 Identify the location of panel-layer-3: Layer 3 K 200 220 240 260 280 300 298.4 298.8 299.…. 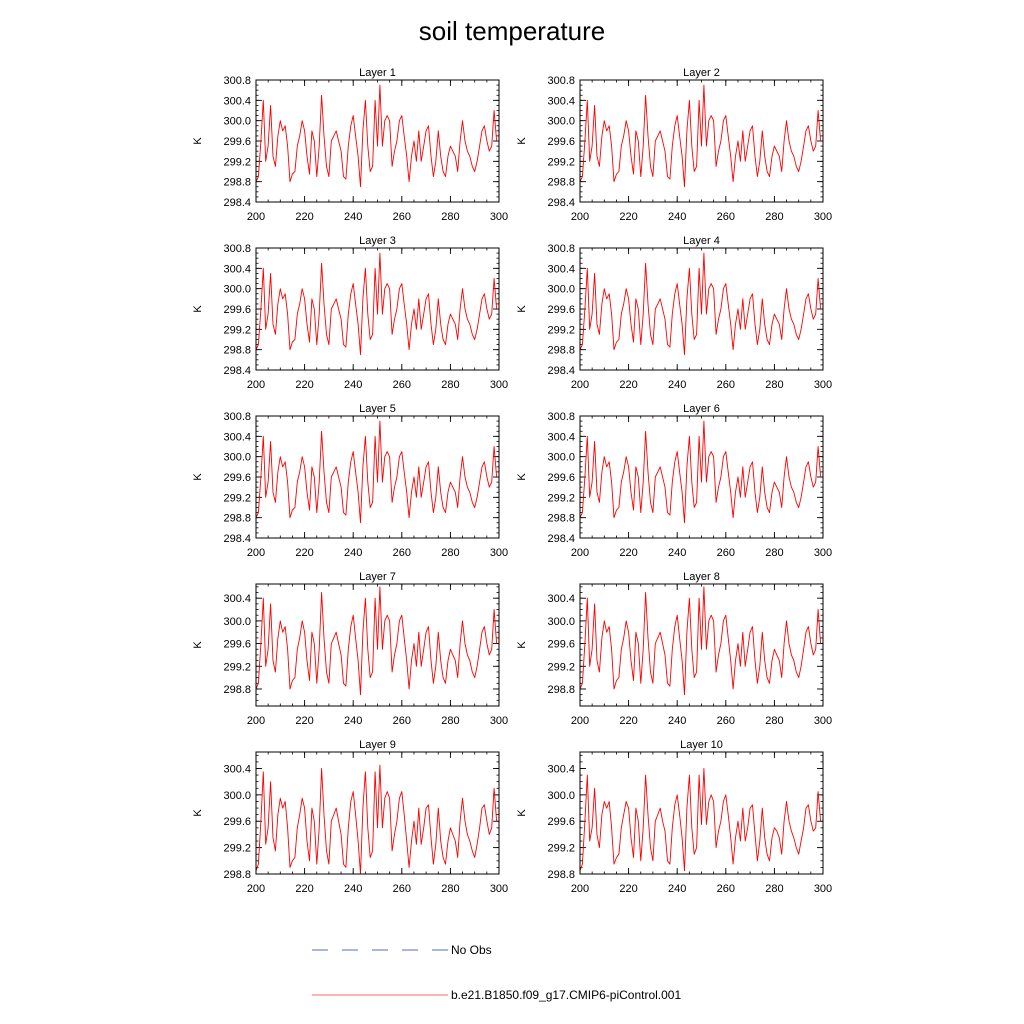
(350, 313).